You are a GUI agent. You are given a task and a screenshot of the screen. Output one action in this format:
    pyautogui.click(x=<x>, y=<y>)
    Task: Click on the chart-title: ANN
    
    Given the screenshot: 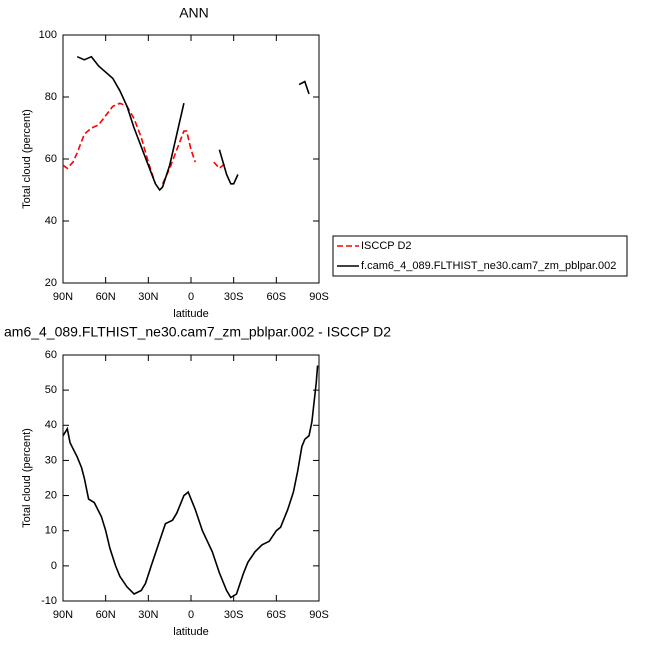 What is the action you would take?
    pyautogui.click(x=194, y=13)
    